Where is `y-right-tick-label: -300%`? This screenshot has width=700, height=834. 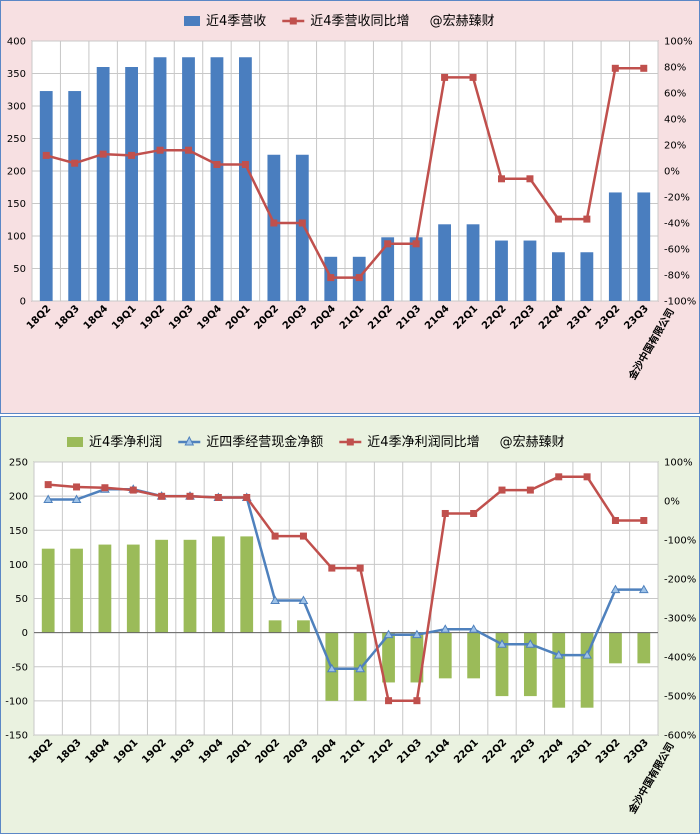
y-right-tick-label: -300% is located at coordinates (680, 619).